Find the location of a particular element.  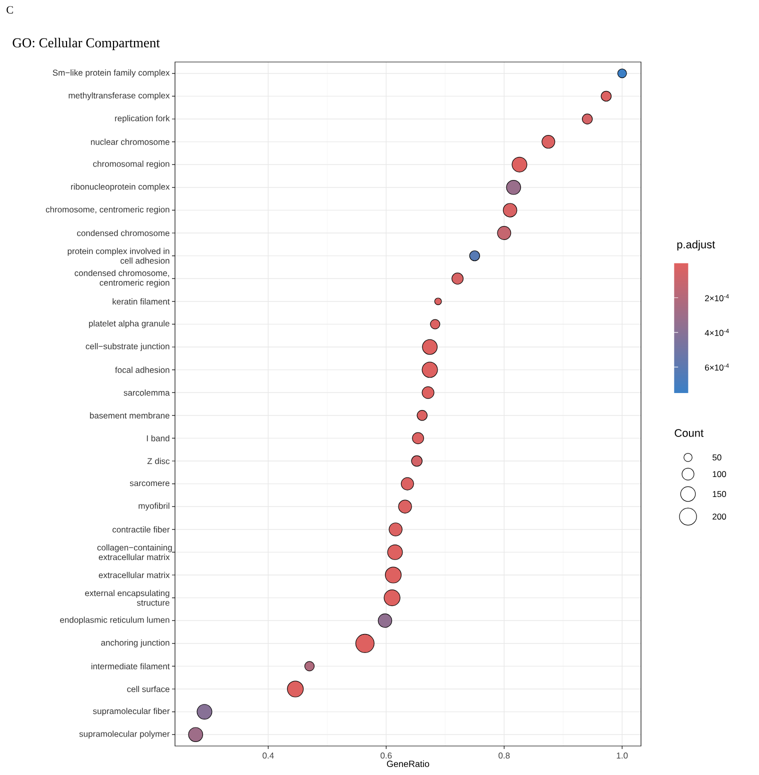

legend-title: Count is located at coordinates (689, 433).